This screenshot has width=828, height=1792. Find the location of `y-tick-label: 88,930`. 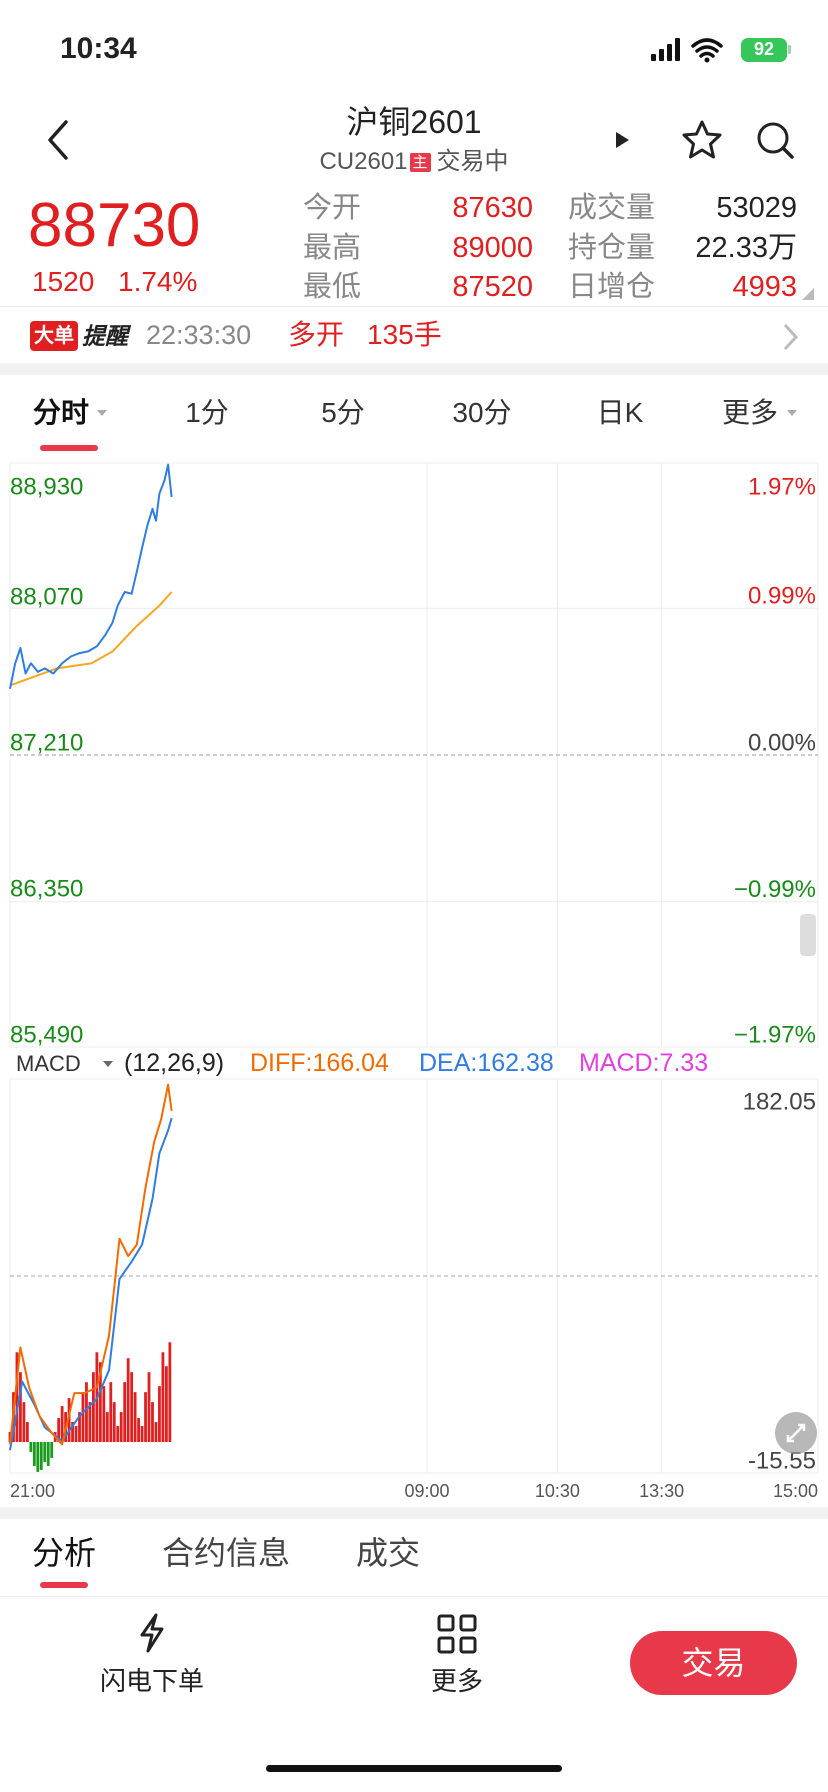

y-tick-label: 88,930 is located at coordinates (46, 486).